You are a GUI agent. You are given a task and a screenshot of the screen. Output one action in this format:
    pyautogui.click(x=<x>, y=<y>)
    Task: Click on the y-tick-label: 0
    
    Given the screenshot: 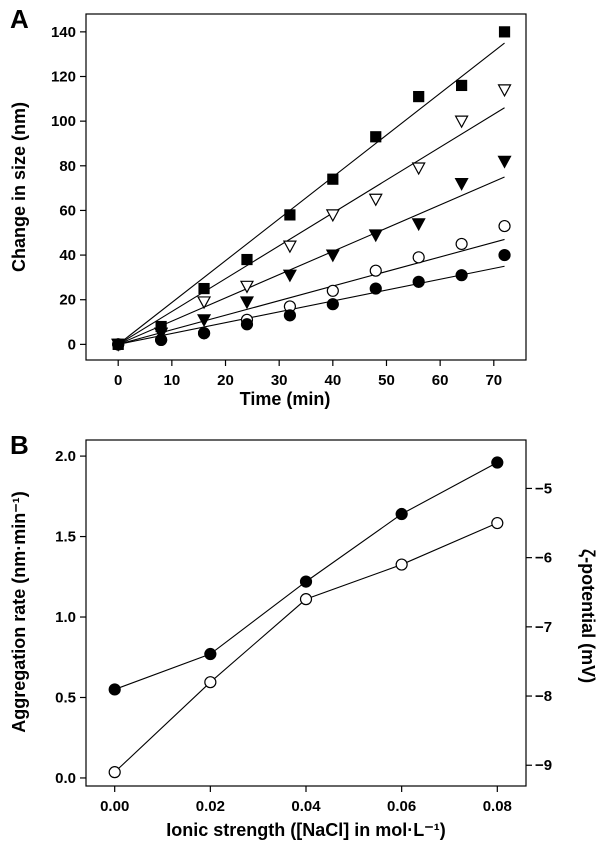 What is the action you would take?
    pyautogui.click(x=72, y=344)
    